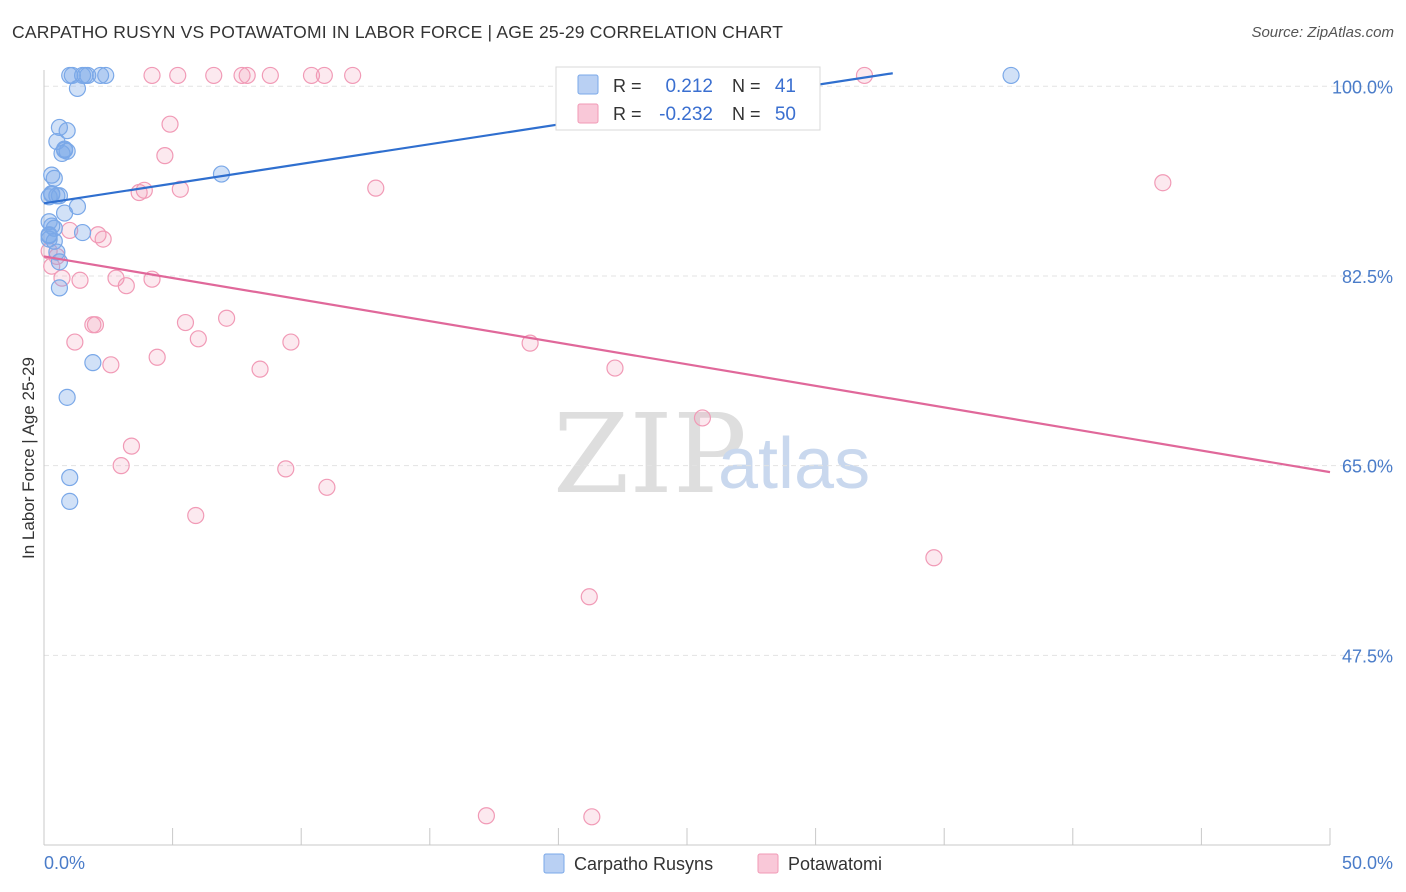 This screenshot has width=1406, height=892. I want to click on legend-r-label-1: R =, so click(627, 86).